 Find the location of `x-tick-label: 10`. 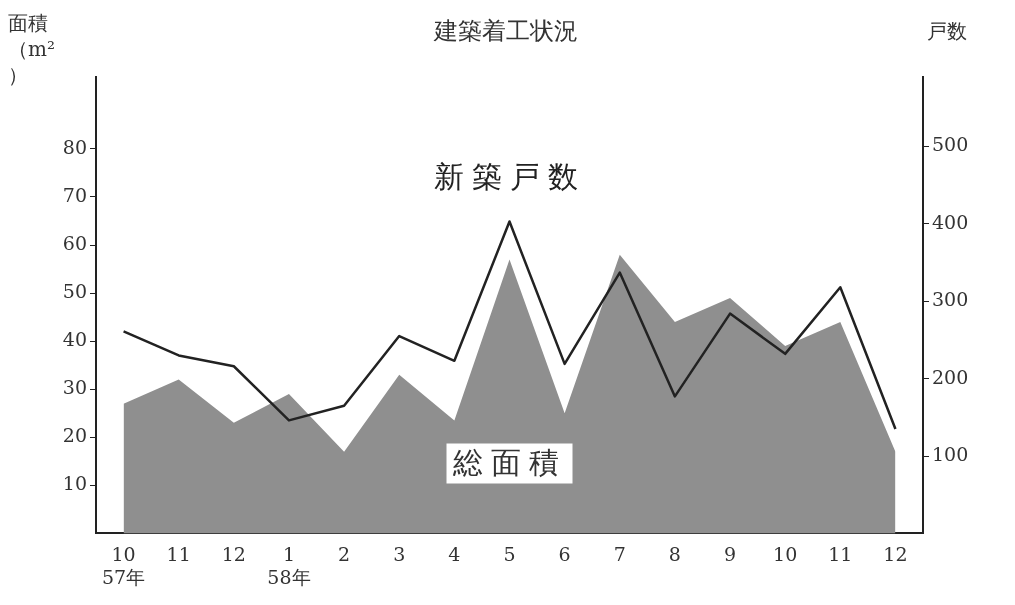

x-tick-label: 10 is located at coordinates (785, 553).